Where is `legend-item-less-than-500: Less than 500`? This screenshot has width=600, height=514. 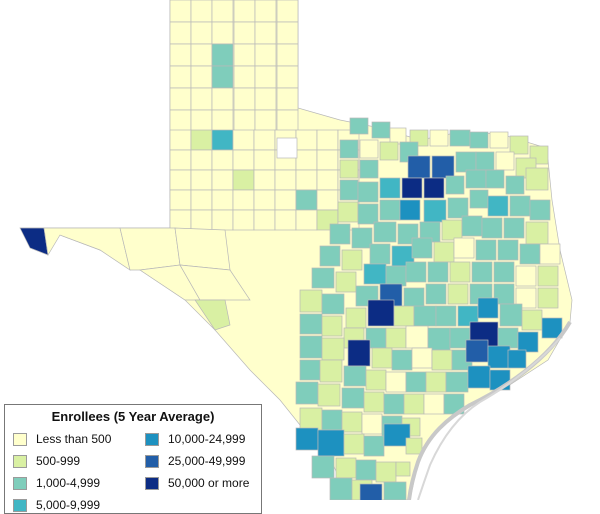 legend-item-less-than-500: Less than 500 is located at coordinates (62, 439).